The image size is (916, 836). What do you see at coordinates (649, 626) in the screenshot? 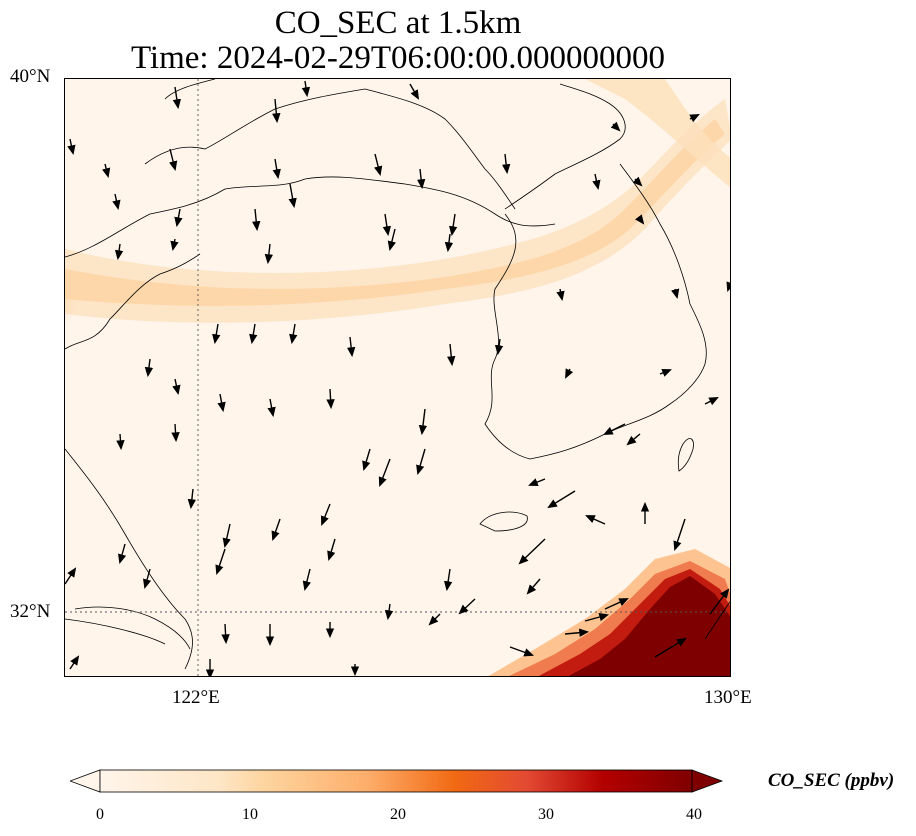
I see `co-se-max` at bounding box center [649, 626].